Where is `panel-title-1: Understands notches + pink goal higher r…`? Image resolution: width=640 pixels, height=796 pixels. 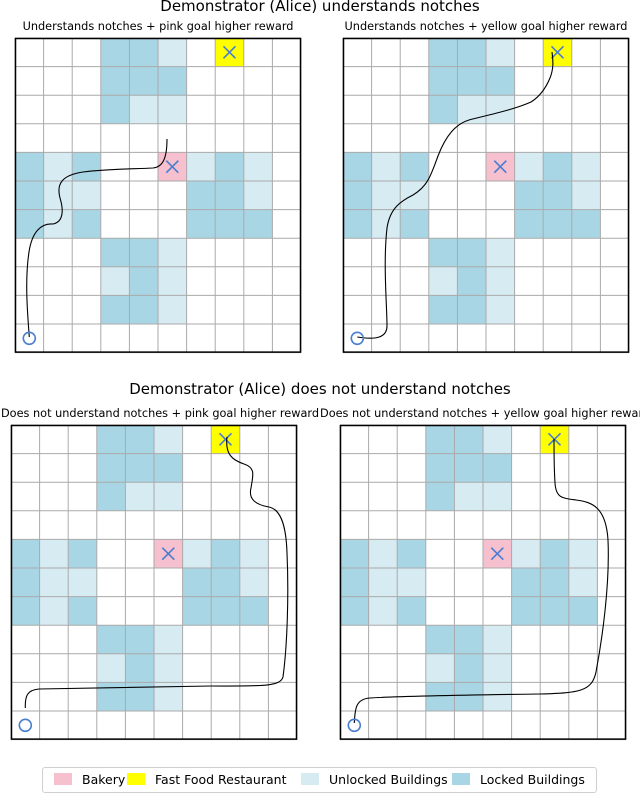 panel-title-1: Understands notches + pink goal higher r… is located at coordinates (158, 26).